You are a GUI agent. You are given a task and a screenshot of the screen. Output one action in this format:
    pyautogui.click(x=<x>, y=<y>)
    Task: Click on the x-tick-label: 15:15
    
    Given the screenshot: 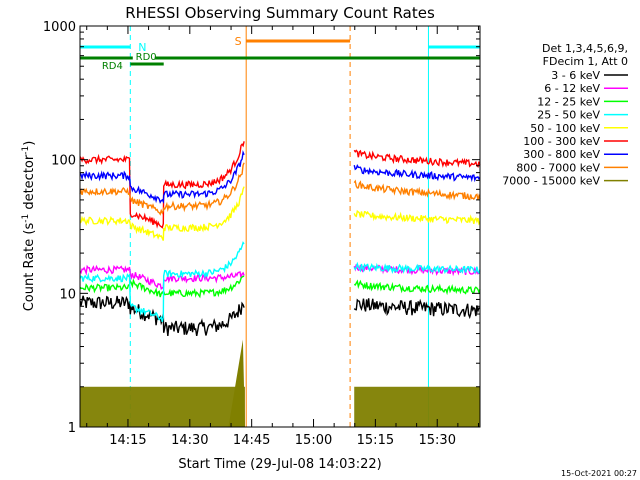 What is the action you would take?
    pyautogui.click(x=375, y=440)
    